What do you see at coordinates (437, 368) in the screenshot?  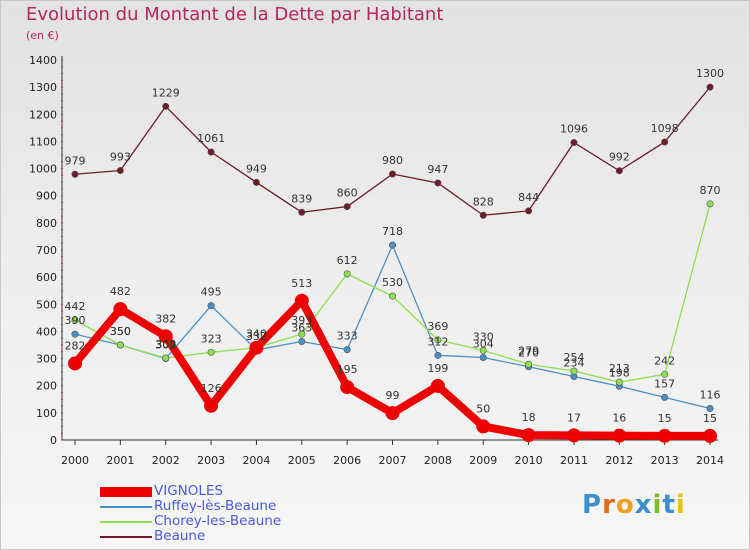 I see `data-label-vignoles: 199` at bounding box center [437, 368].